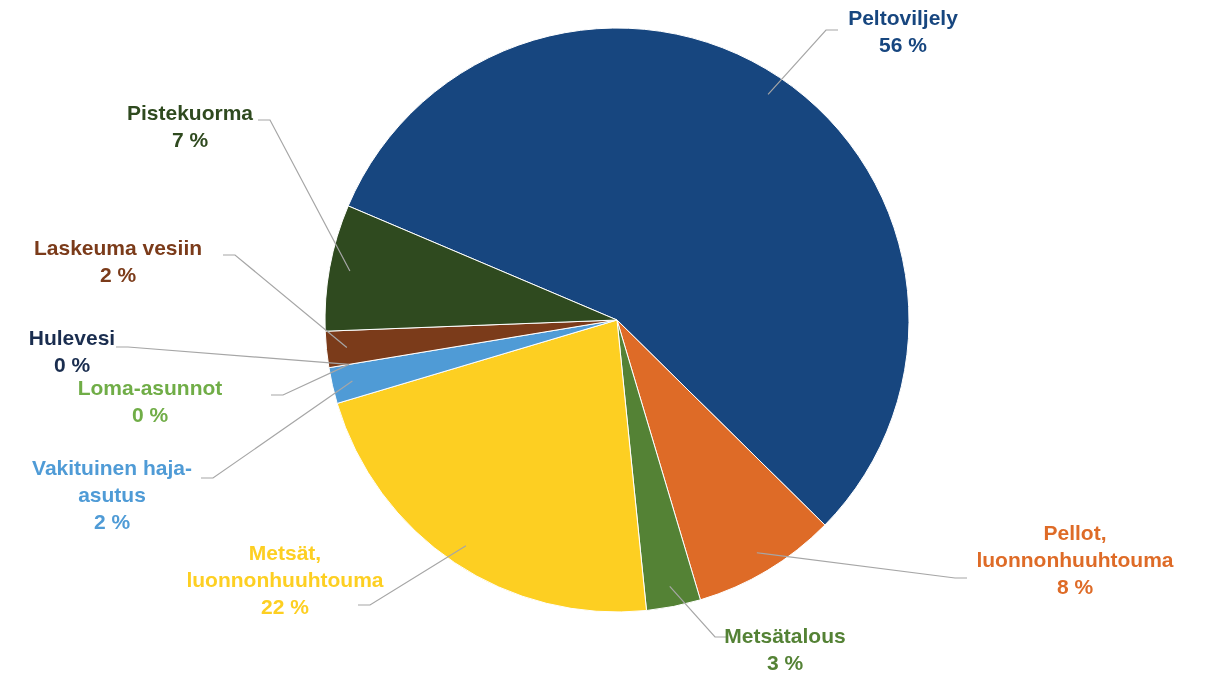  Describe the element at coordinates (190, 112) in the screenshot. I see `slice-label: Pistekuorma` at that location.